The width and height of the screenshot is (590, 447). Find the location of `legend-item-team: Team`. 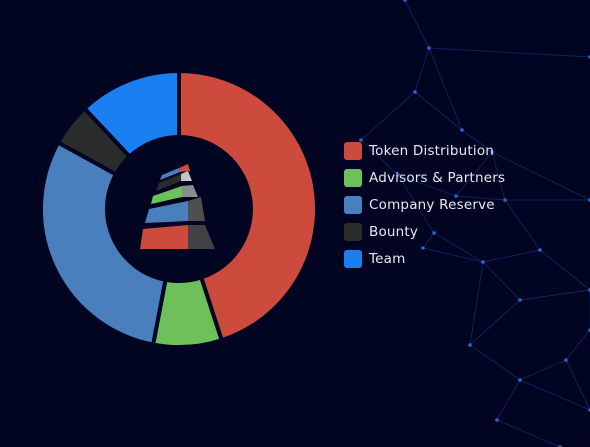

legend-item-team: Team is located at coordinates (424, 258).